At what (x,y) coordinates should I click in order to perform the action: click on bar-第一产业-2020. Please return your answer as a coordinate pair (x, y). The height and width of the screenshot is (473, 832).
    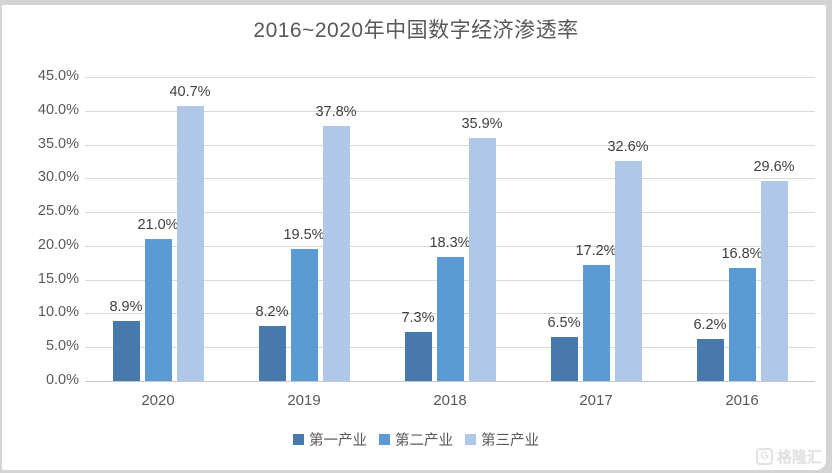
    Looking at the image, I should click on (126, 350).